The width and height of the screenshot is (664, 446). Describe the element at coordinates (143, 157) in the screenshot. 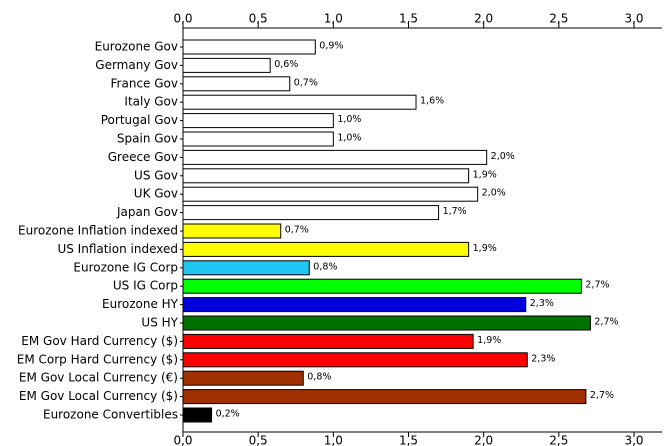

I see `category-label: Greece Gov` at that location.